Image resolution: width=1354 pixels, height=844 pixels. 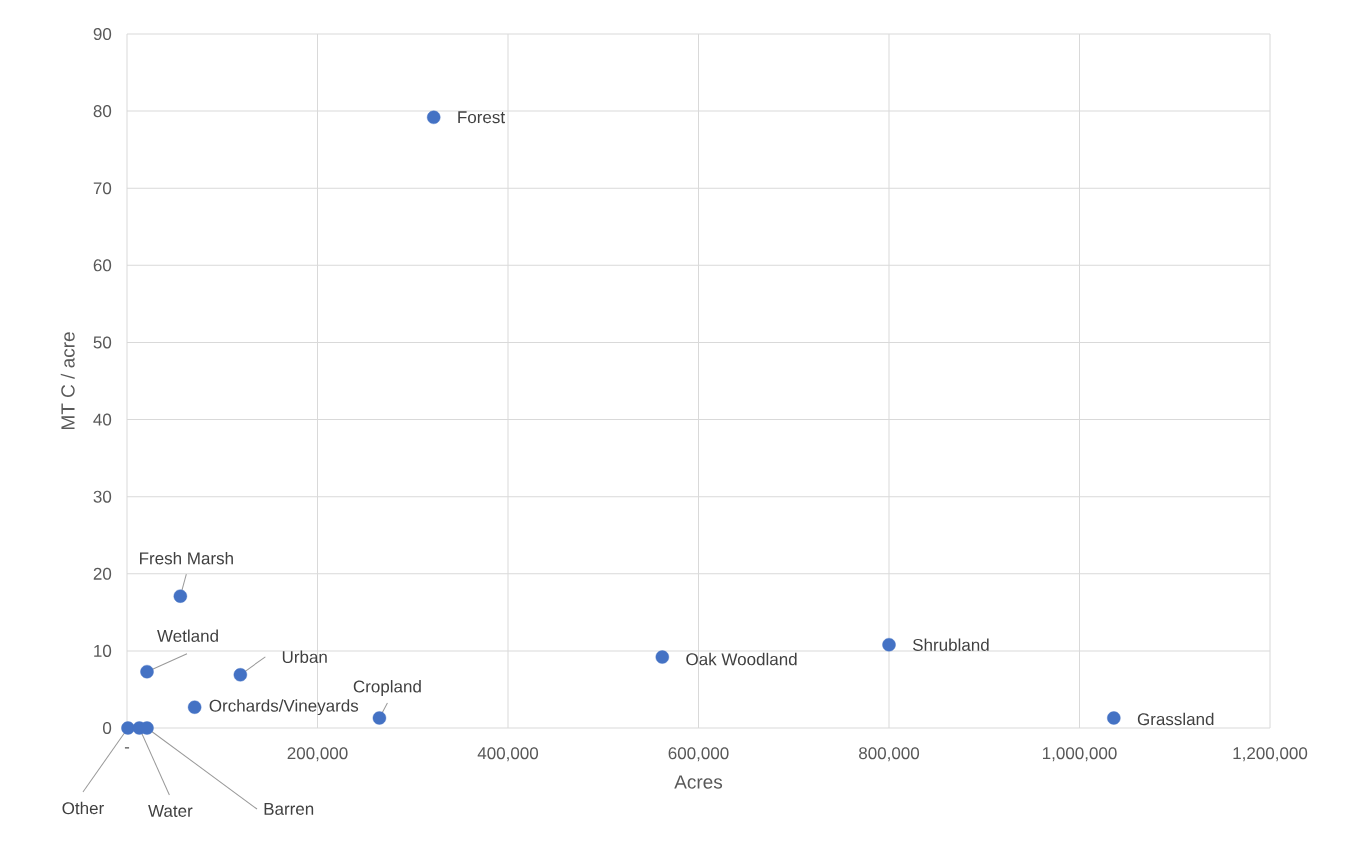 What do you see at coordinates (102, 188) in the screenshot?
I see `y-tick-label: 70` at bounding box center [102, 188].